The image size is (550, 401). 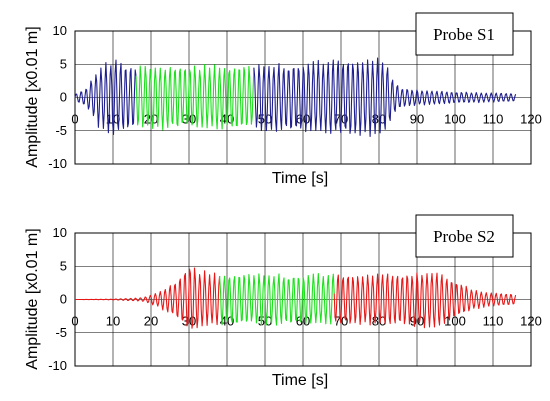 I want to click on legend: Probe S2, so click(x=464, y=236).